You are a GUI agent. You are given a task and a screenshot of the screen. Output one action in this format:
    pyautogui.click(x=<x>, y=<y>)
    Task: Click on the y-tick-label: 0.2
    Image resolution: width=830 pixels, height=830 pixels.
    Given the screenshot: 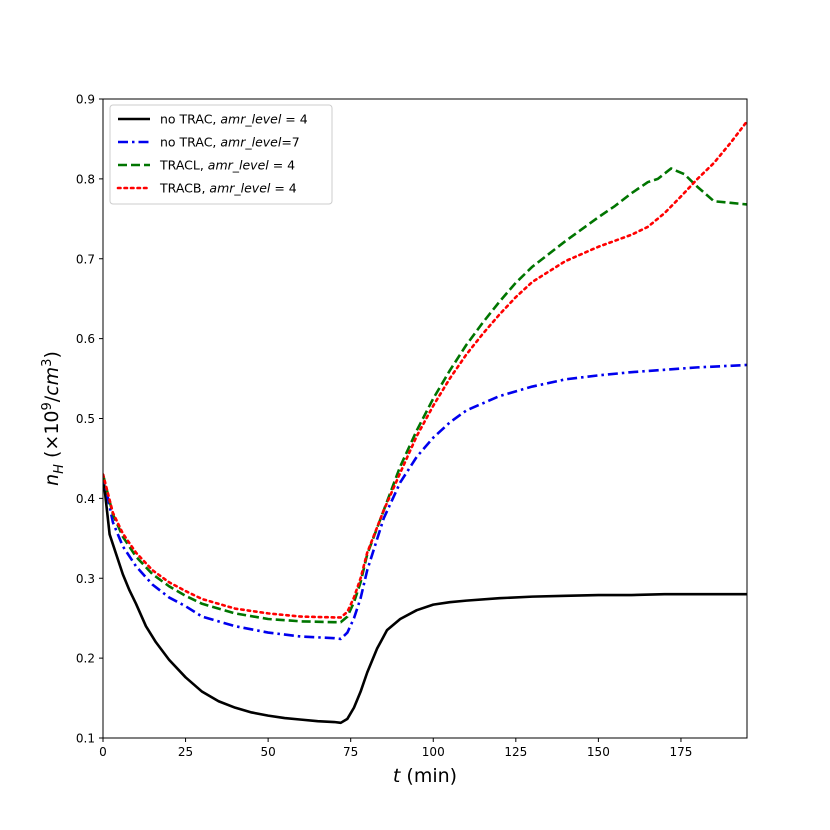 What is the action you would take?
    pyautogui.click(x=85, y=659)
    